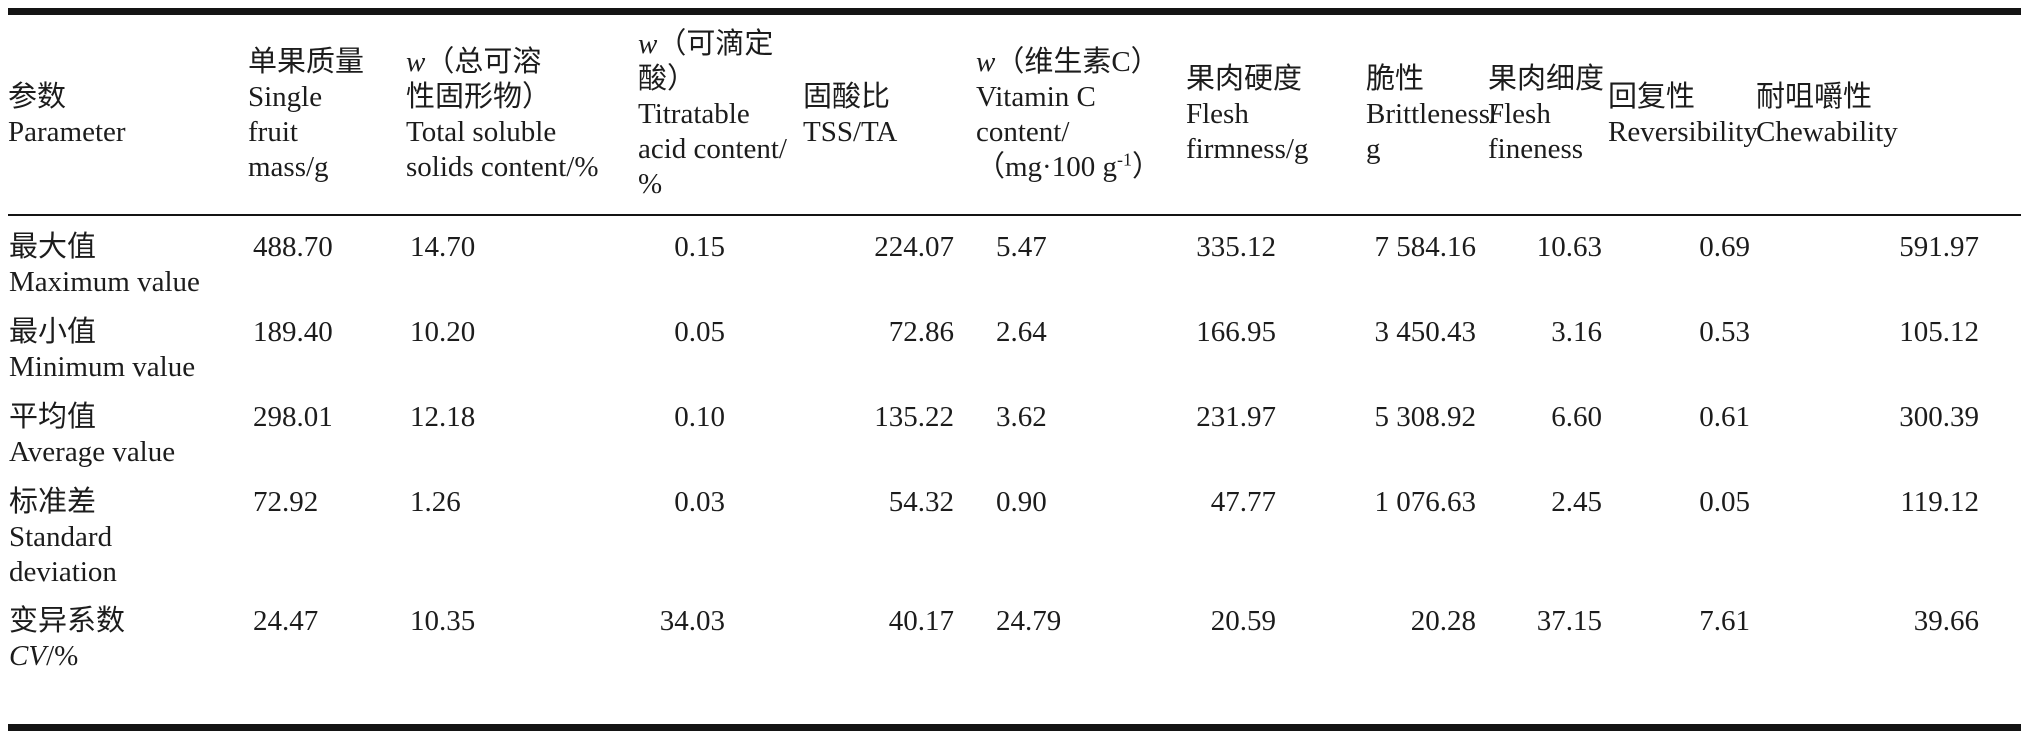 This screenshot has height=740, width=2029. What do you see at coordinates (699, 502) in the screenshot?
I see `value-cell: 0.03` at bounding box center [699, 502].